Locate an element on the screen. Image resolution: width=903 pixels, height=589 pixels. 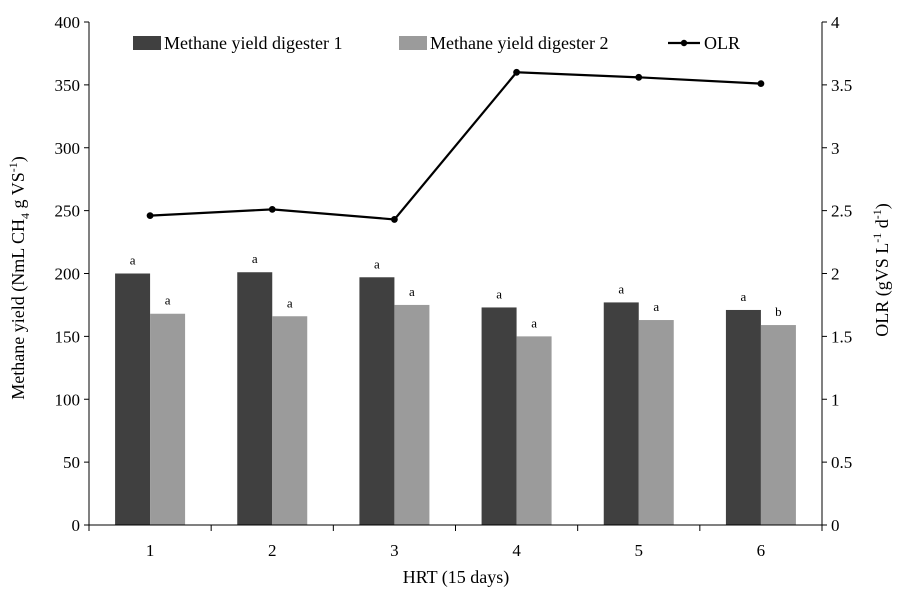
y-tick-label: 350 is located at coordinates (68, 85).